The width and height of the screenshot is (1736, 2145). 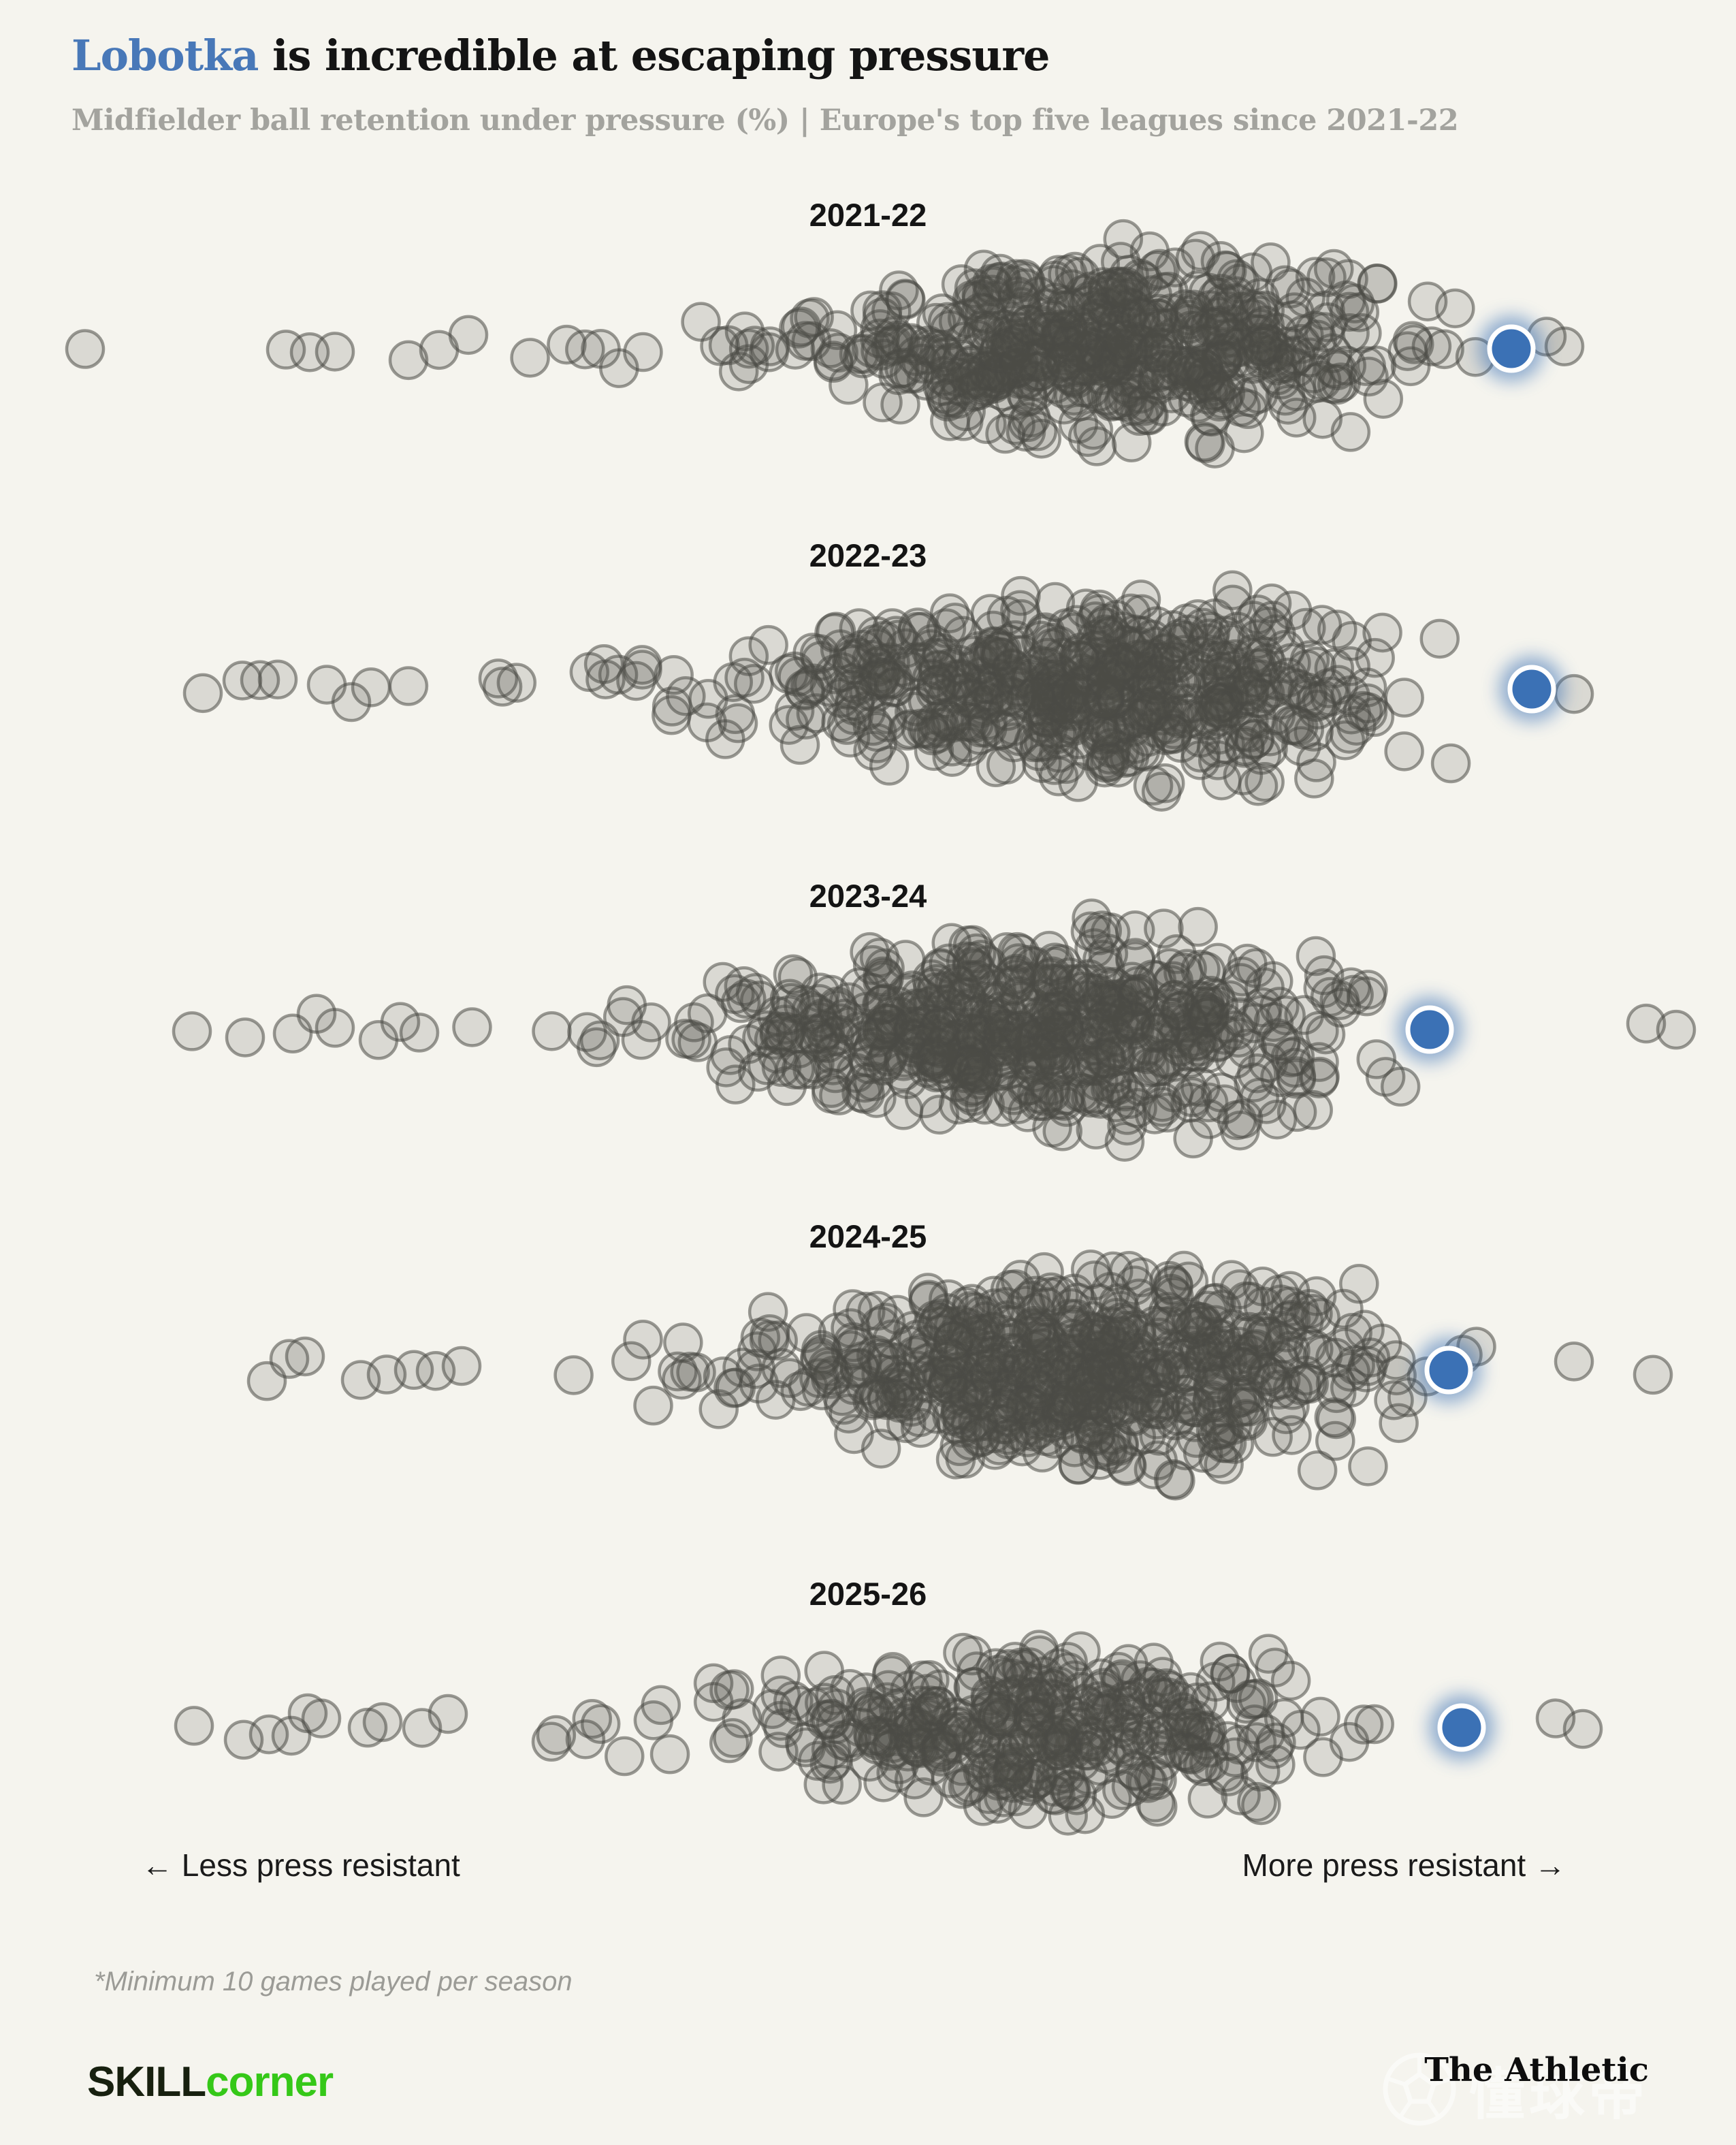 I want to click on lobotka-dot, so click(x=1511, y=348).